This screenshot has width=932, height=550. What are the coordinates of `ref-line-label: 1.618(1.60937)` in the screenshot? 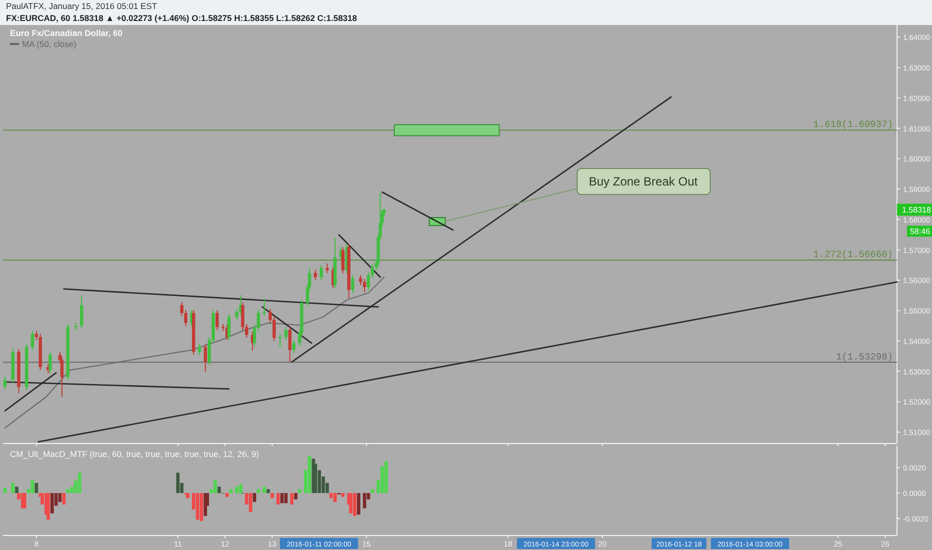 It's located at (853, 124).